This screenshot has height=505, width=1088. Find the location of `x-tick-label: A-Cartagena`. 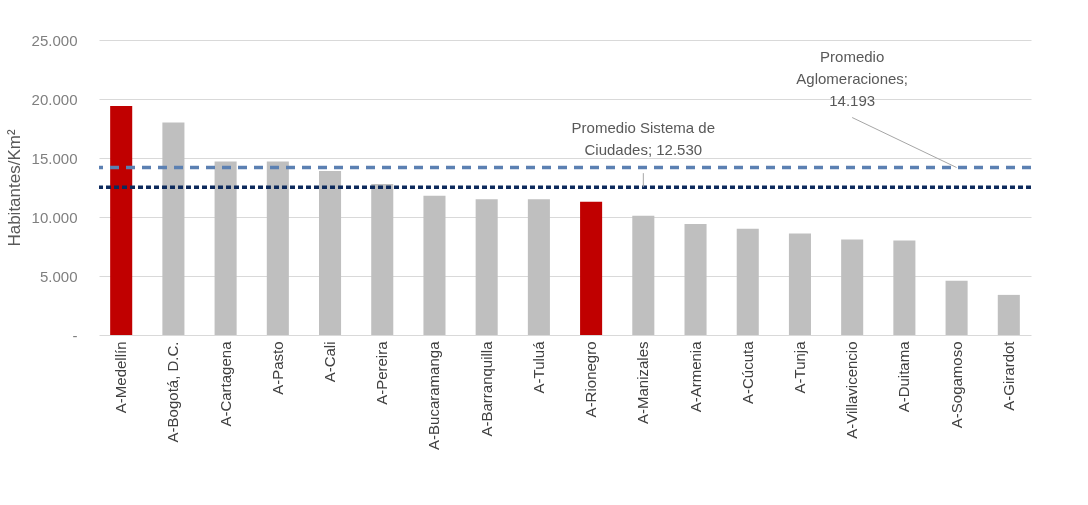

x-tick-label: A-Cartagena is located at coordinates (225, 383).